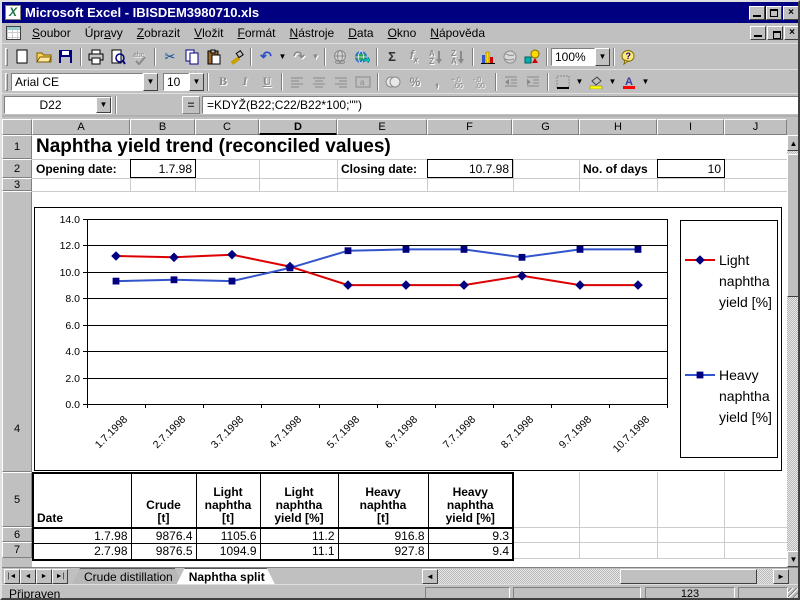  What do you see at coordinates (791, 33) in the screenshot?
I see `doc-close-button: ×` at bounding box center [791, 33].